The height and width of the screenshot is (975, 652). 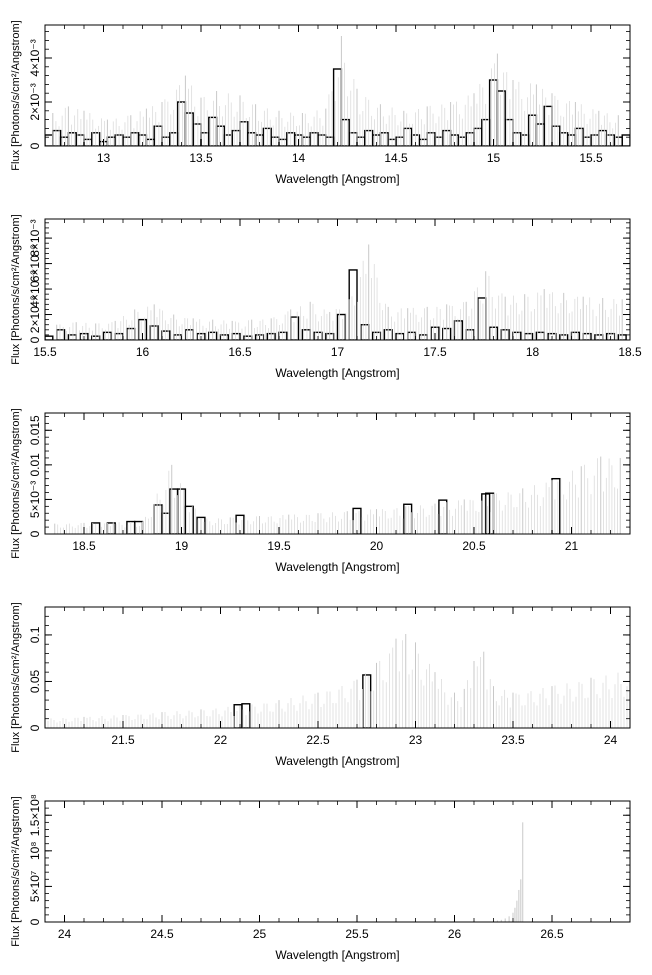 What do you see at coordinates (143, 352) in the screenshot?
I see `x-tick-label: 16` at bounding box center [143, 352].